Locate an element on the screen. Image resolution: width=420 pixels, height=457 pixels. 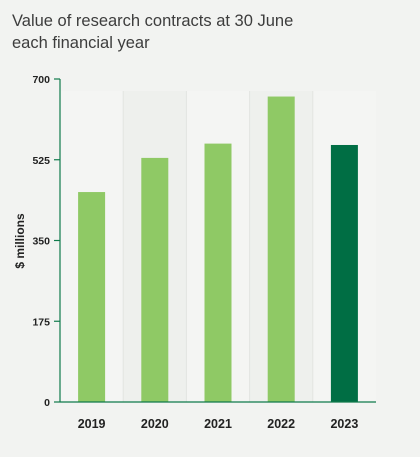
x-tick-label: 2022 is located at coordinates (281, 424).